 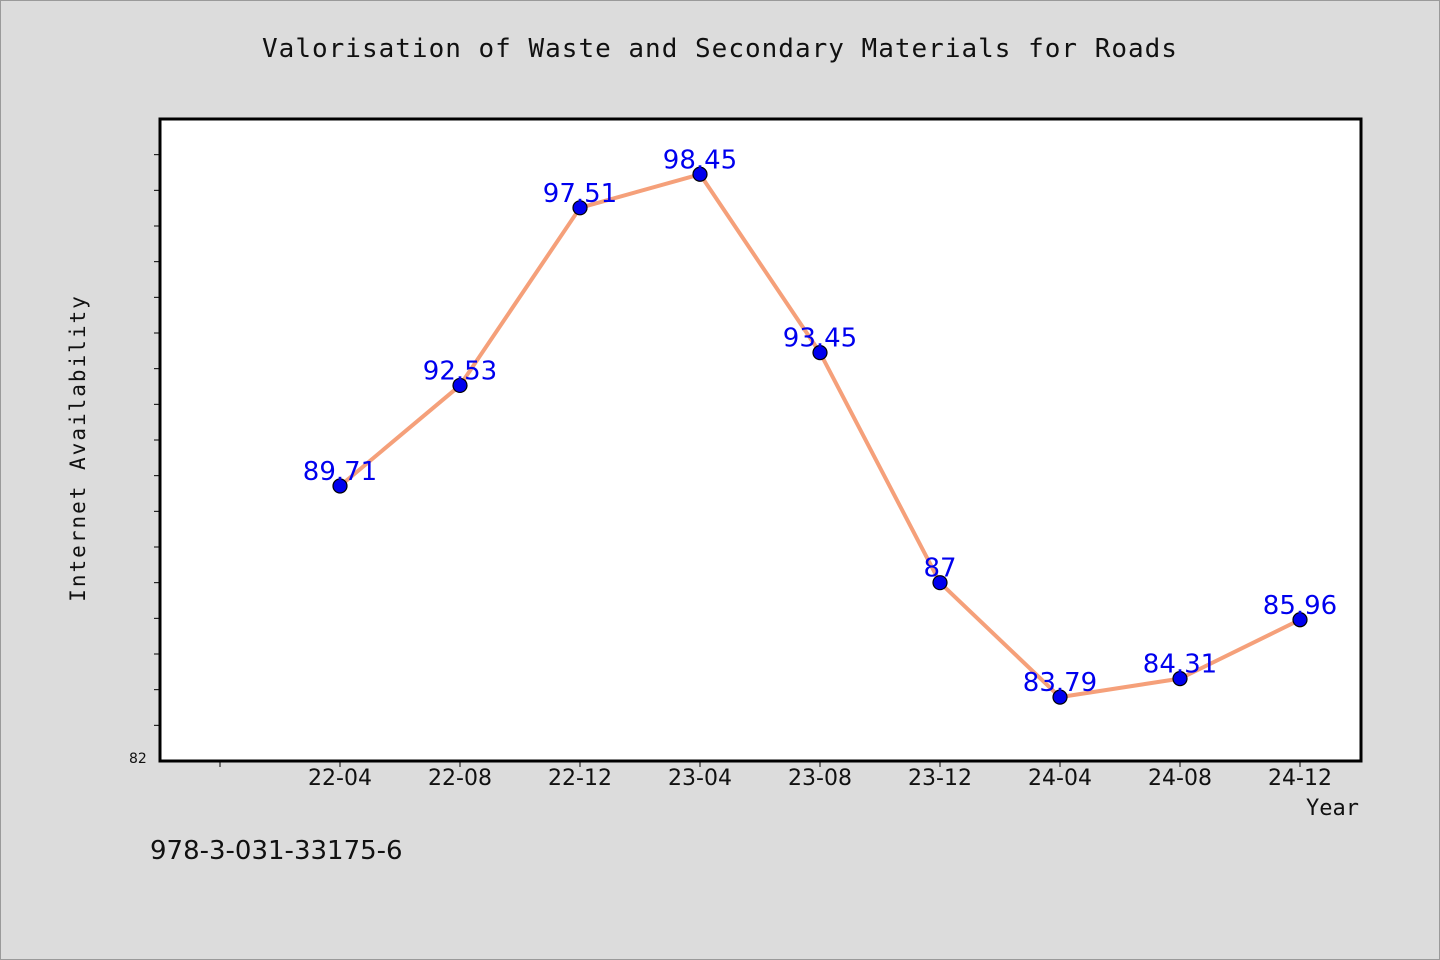 I want to click on x-tick-label: 22-04, so click(x=340, y=778).